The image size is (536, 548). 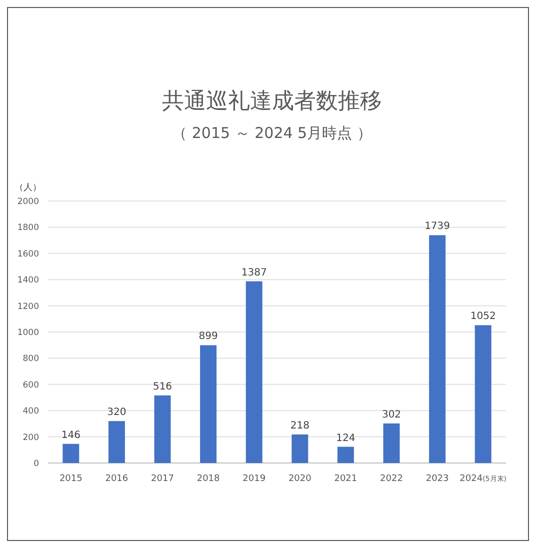 What do you see at coordinates (300, 426) in the screenshot?
I see `data-label: 218` at bounding box center [300, 426].